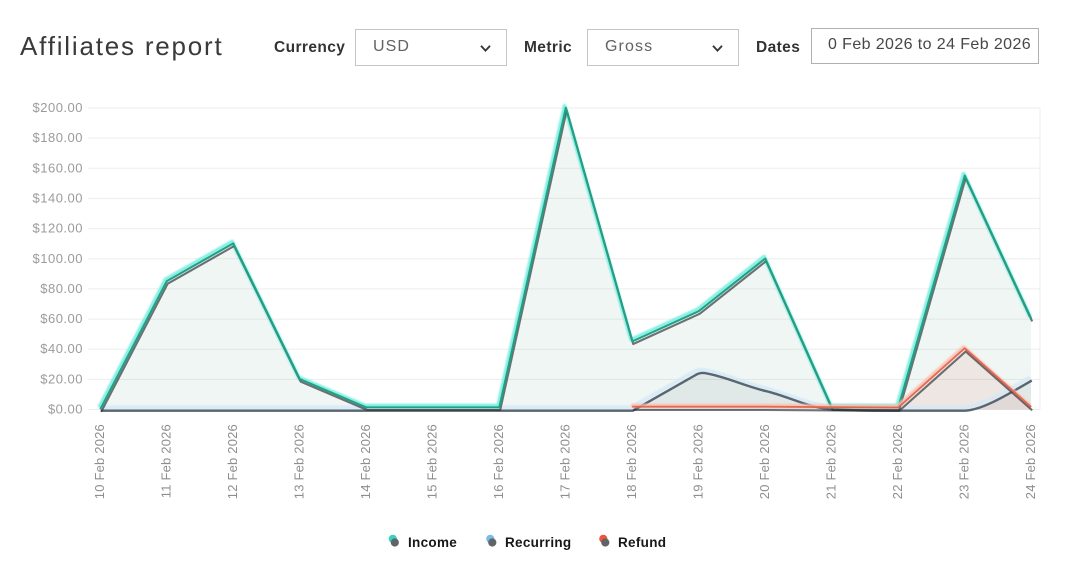  I want to click on svg-text: 19 Feb 2026, so click(698, 461).